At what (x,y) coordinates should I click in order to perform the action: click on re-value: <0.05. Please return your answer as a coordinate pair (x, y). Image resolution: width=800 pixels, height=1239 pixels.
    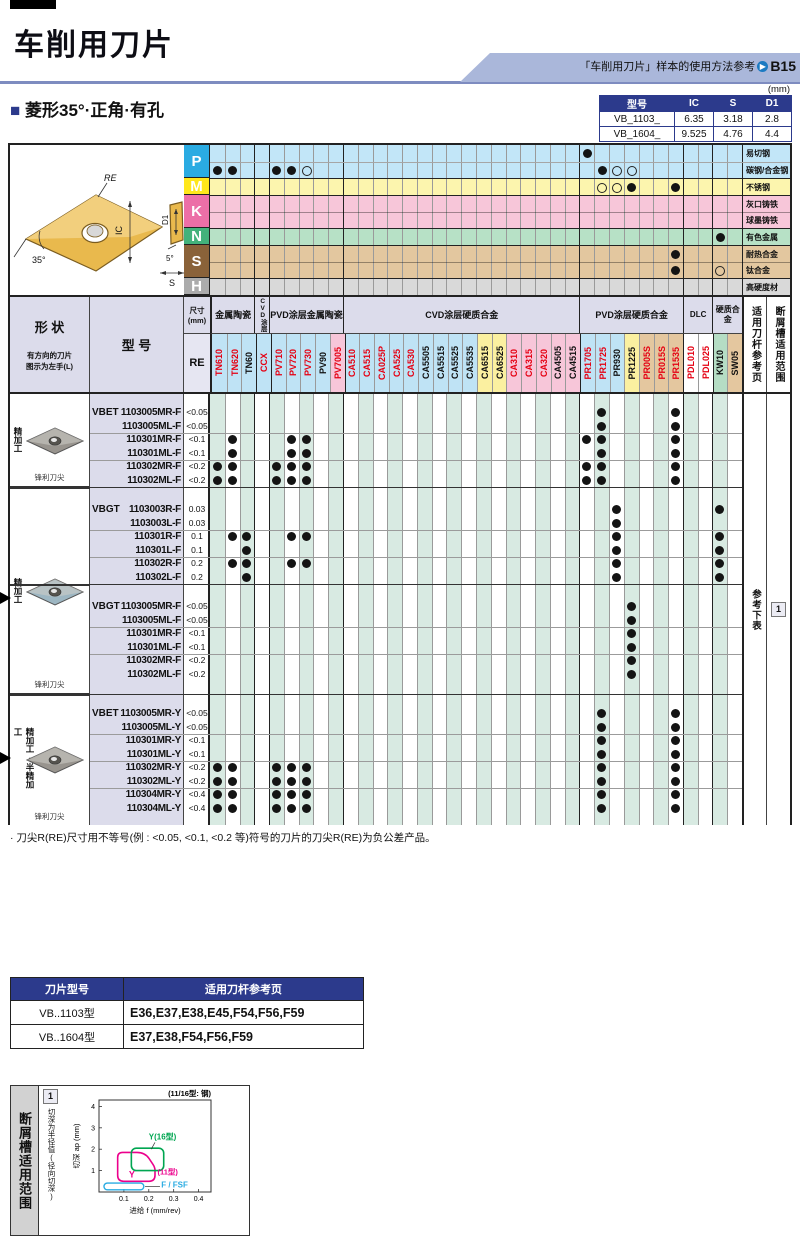
    Looking at the image, I should click on (197, 726).